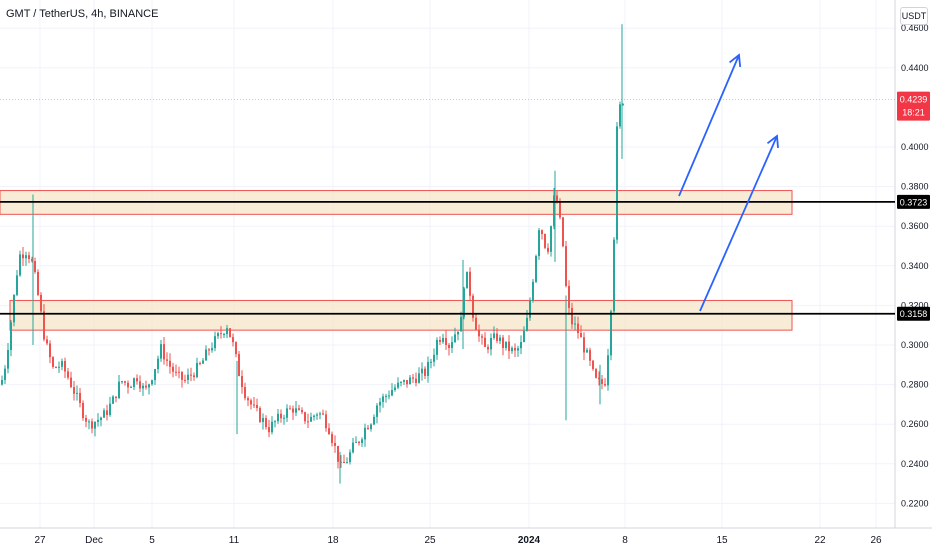 The image size is (932, 555). I want to click on currency-button: USDT, so click(914, 16).